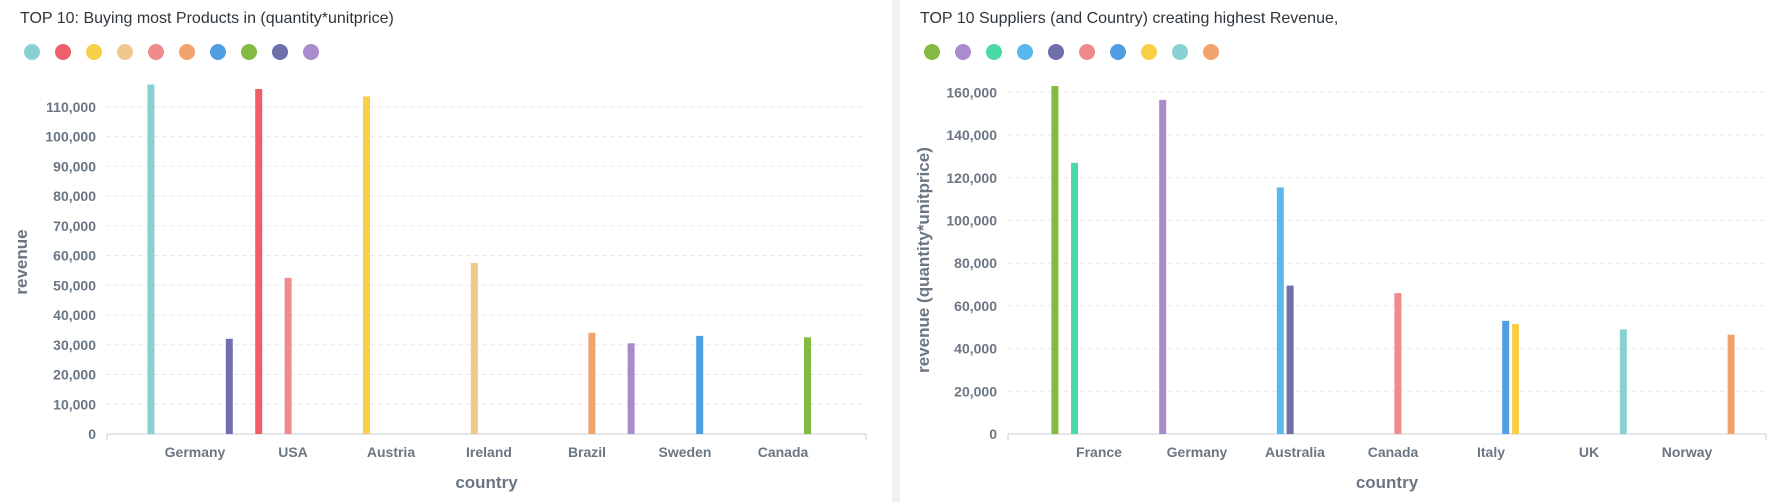 This screenshot has width=1788, height=502. I want to click on y-tick-label: 30,000, so click(74, 345).